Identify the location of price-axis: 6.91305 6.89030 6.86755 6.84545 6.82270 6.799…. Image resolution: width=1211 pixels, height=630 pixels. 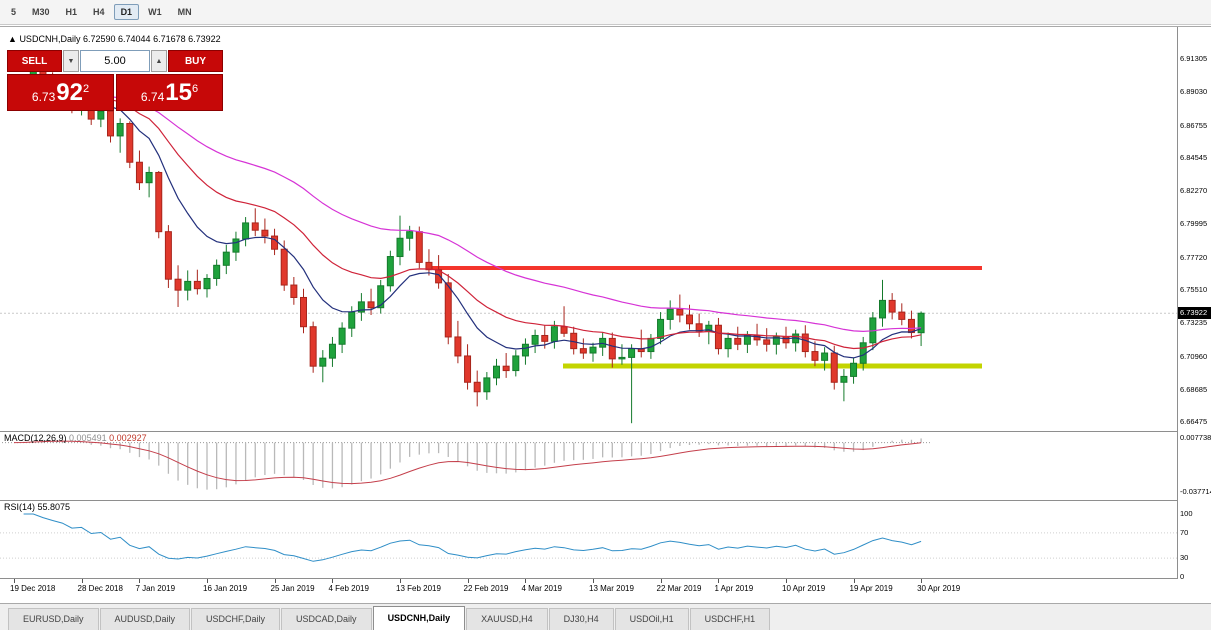
(1194, 315).